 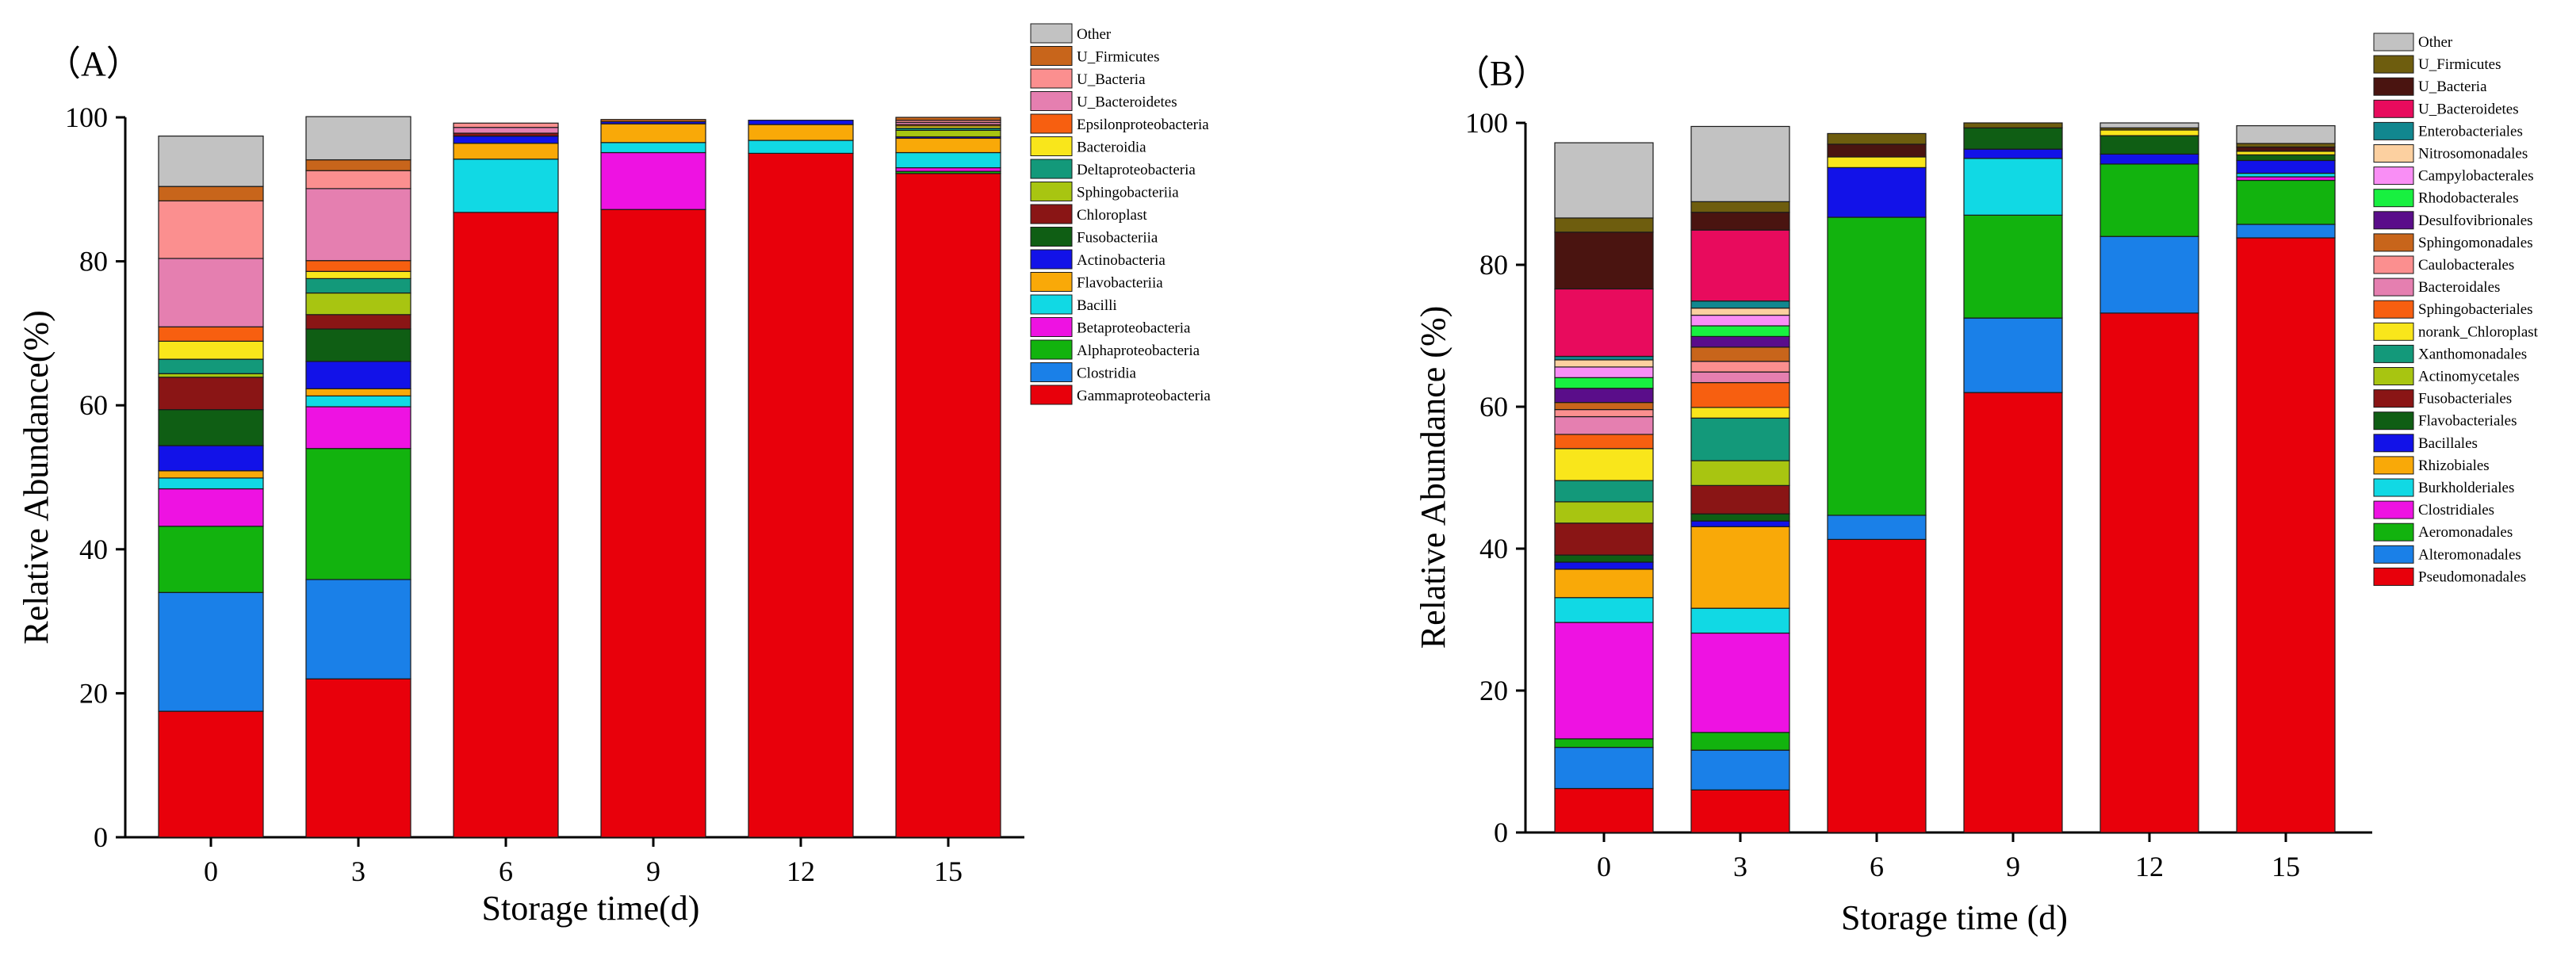 What do you see at coordinates (2286, 866) in the screenshot?
I see `panel-b-x-tick-label: 15` at bounding box center [2286, 866].